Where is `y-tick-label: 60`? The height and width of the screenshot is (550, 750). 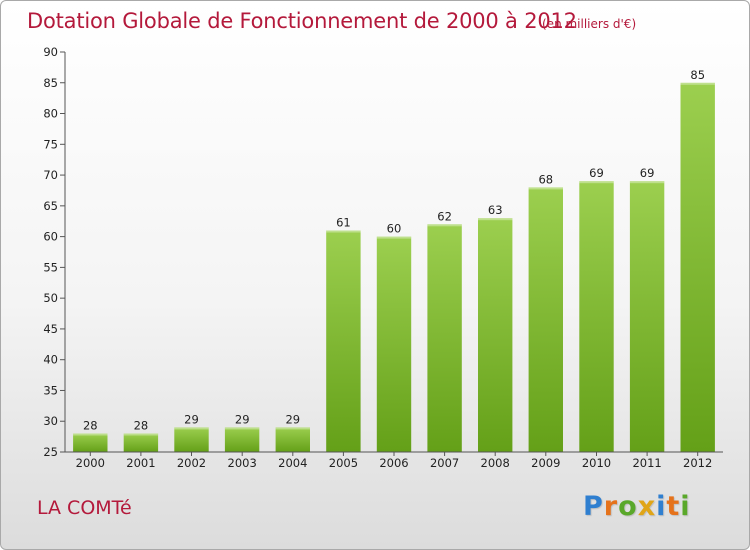
y-tick-label: 60 is located at coordinates (50, 237).